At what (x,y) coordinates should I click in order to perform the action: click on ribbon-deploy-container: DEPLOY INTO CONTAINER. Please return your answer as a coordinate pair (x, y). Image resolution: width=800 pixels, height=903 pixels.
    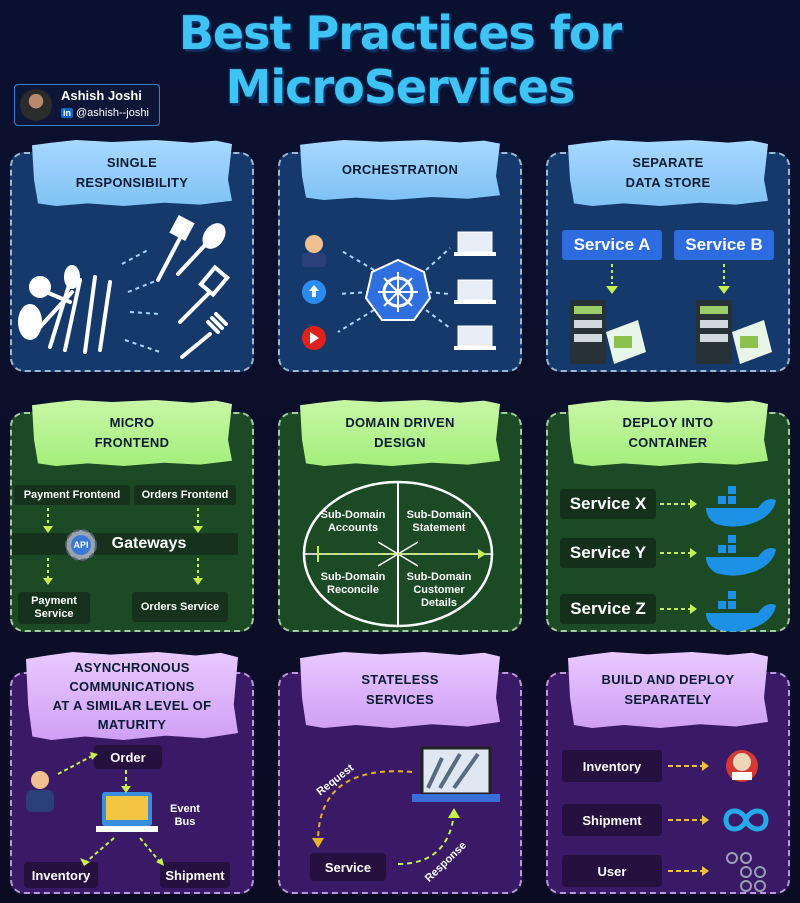
    Looking at the image, I should click on (668, 433).